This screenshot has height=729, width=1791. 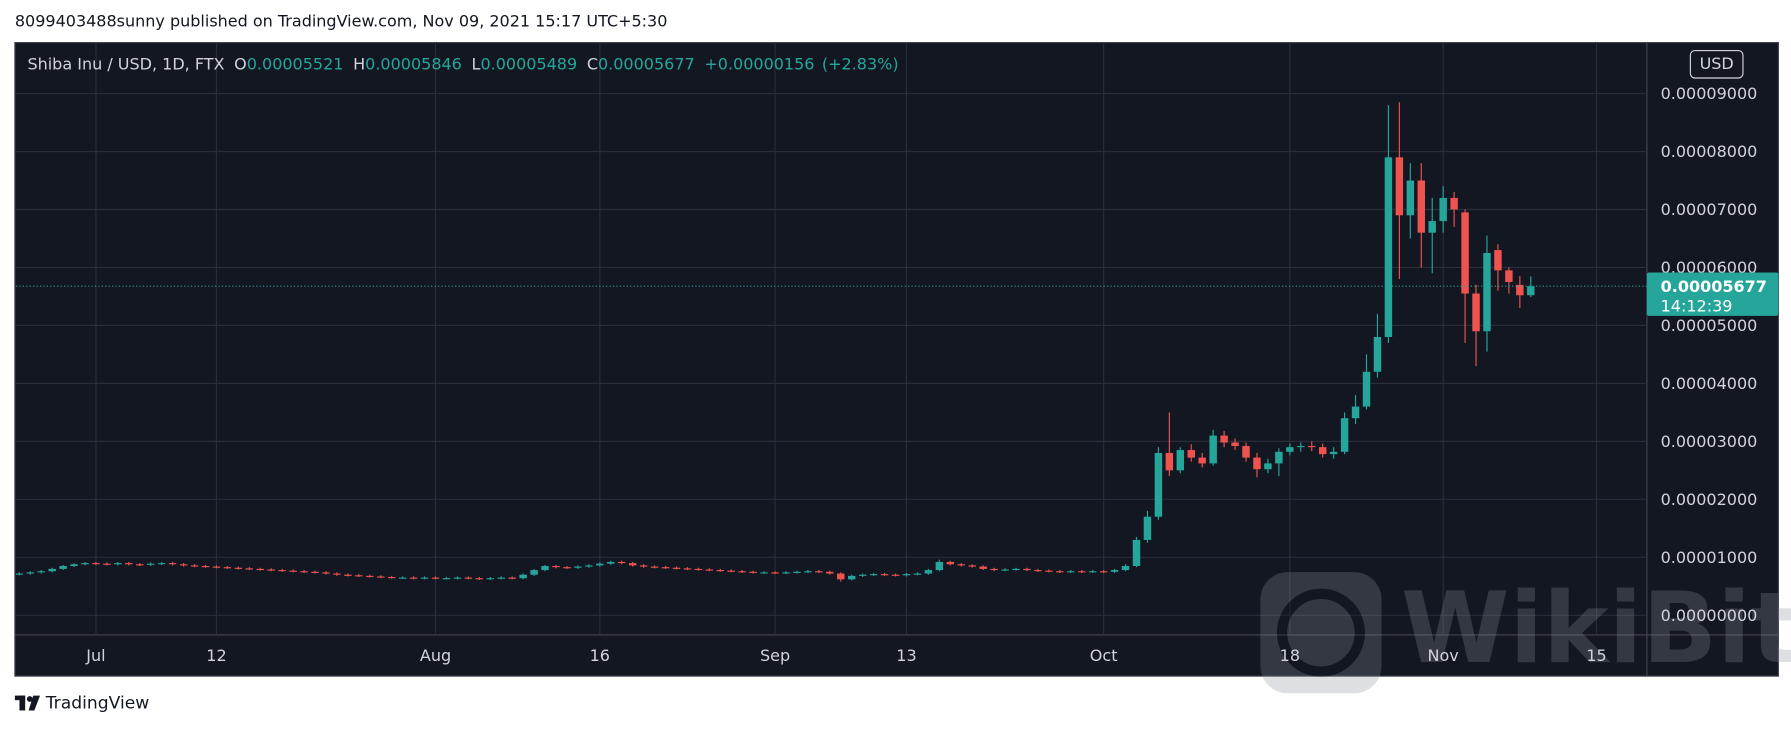 I want to click on last-price-tag, so click(x=1712, y=294).